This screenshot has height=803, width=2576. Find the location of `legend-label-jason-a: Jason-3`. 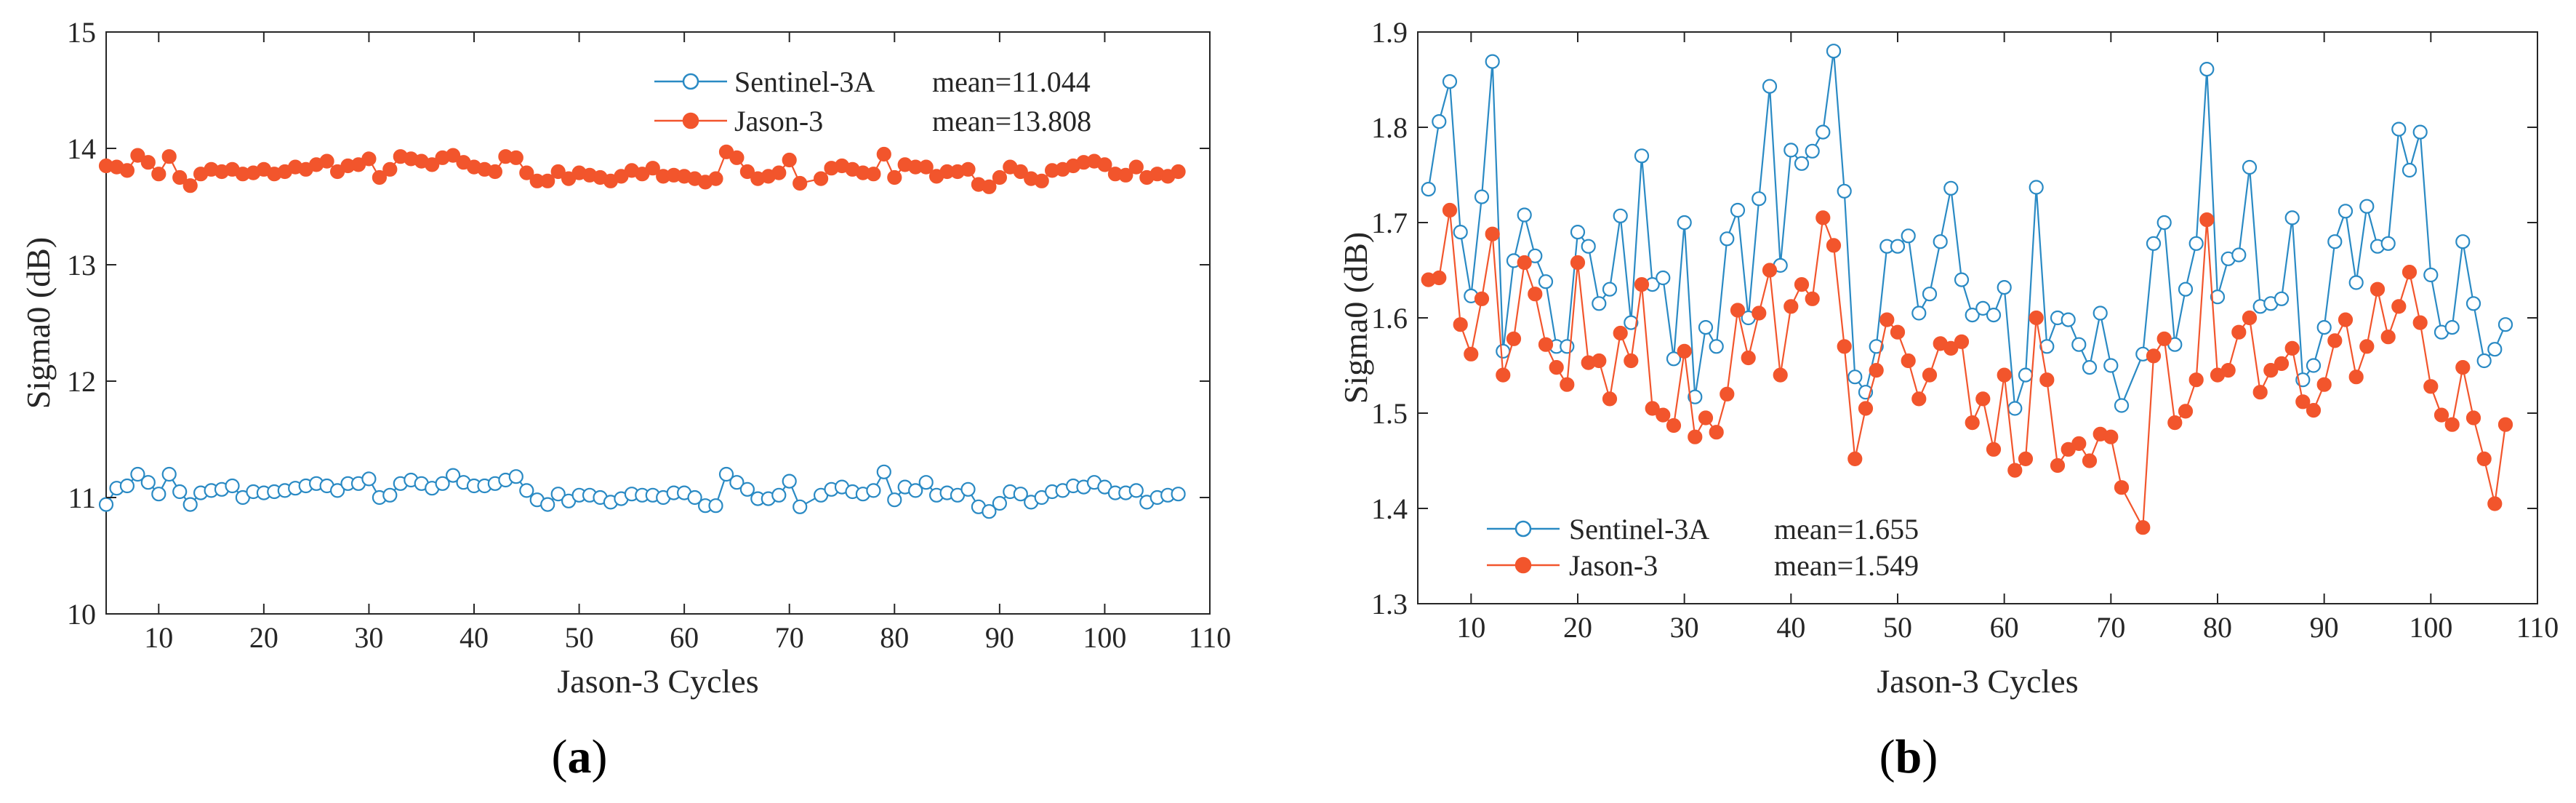

legend-label-jason-a: Jason-3 is located at coordinates (778, 121).